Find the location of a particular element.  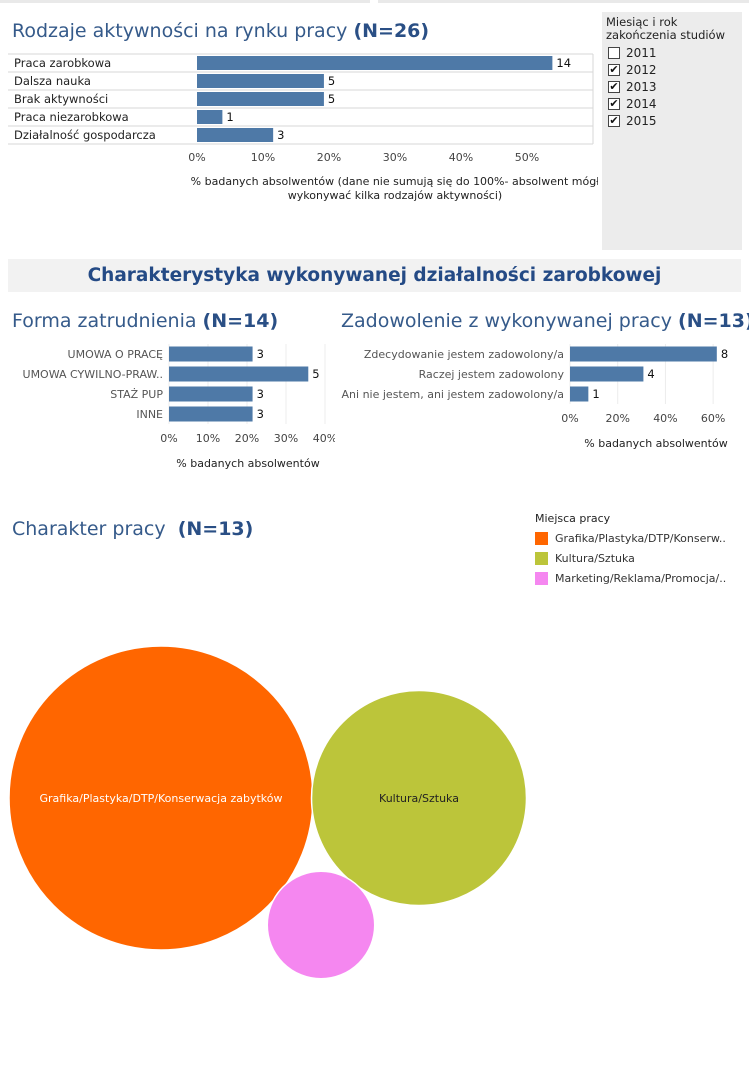

filter-option-label: 2015 is located at coordinates (641, 120).